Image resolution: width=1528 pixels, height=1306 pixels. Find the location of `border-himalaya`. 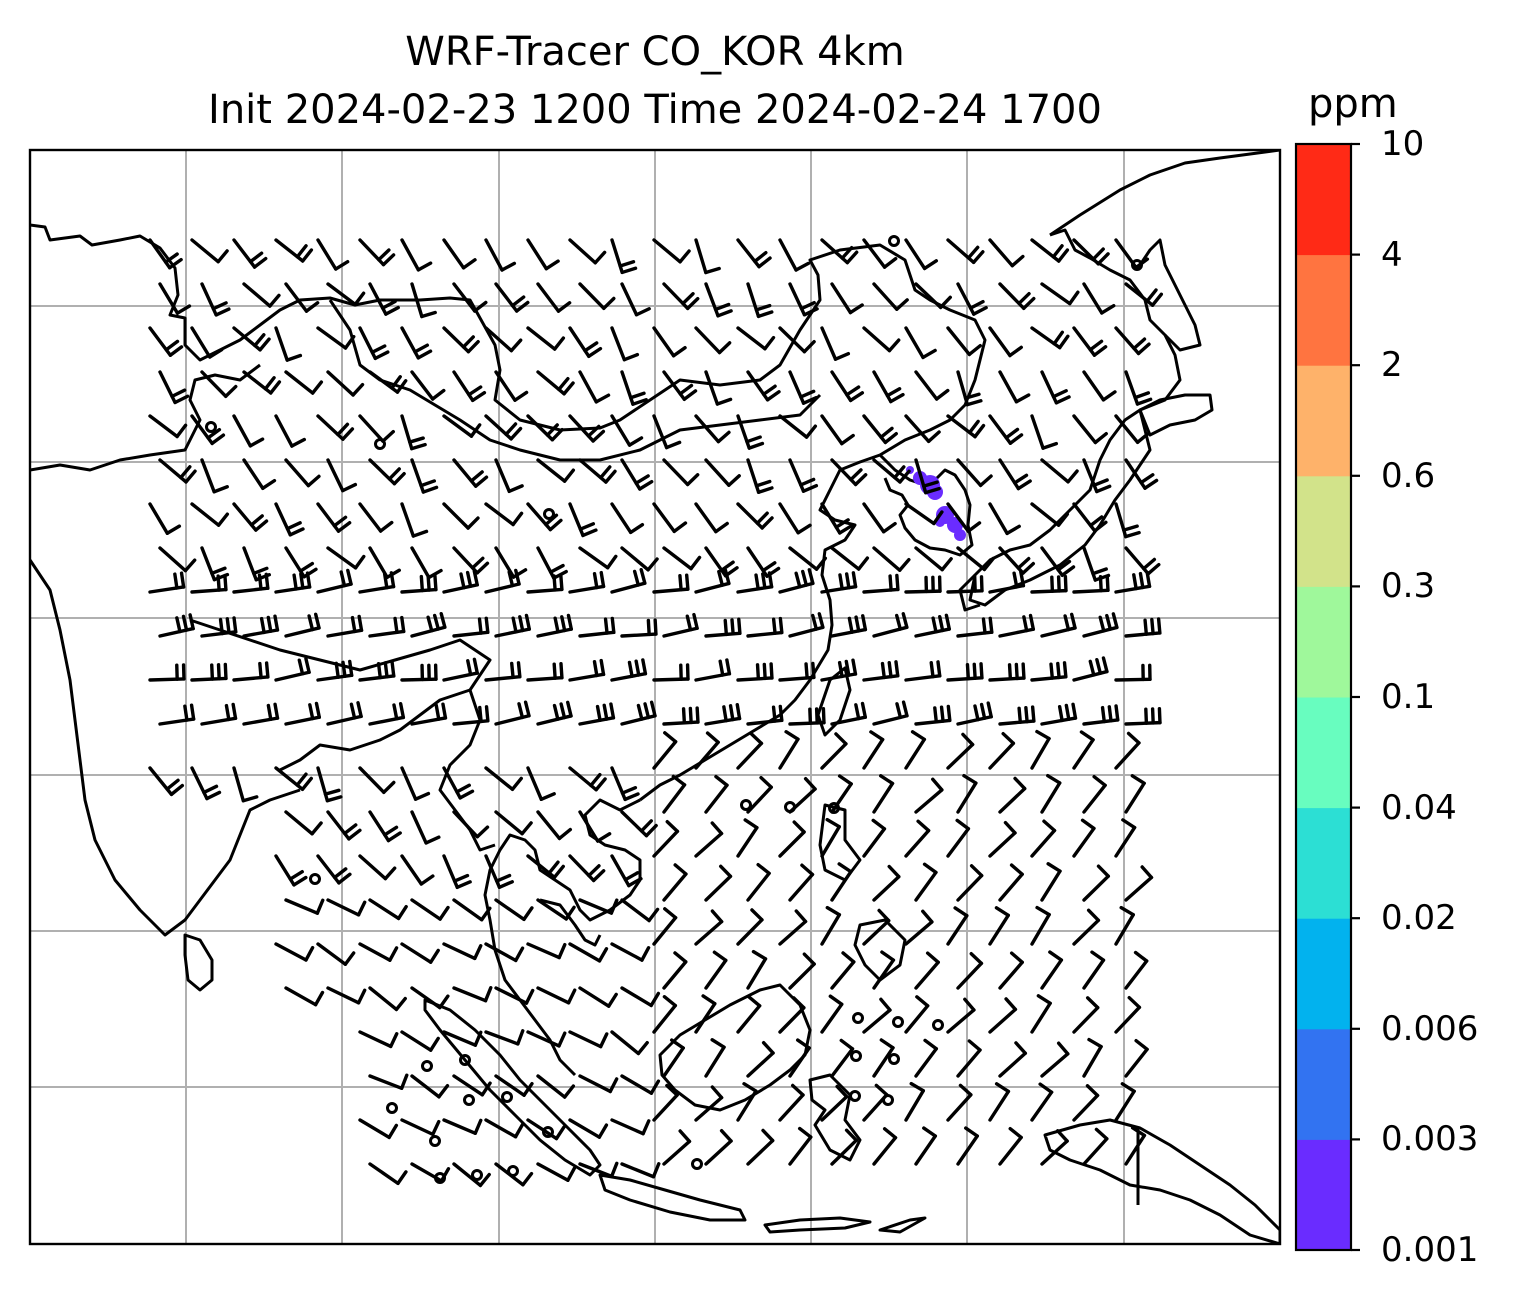

border-himalaya is located at coordinates (340, 695).